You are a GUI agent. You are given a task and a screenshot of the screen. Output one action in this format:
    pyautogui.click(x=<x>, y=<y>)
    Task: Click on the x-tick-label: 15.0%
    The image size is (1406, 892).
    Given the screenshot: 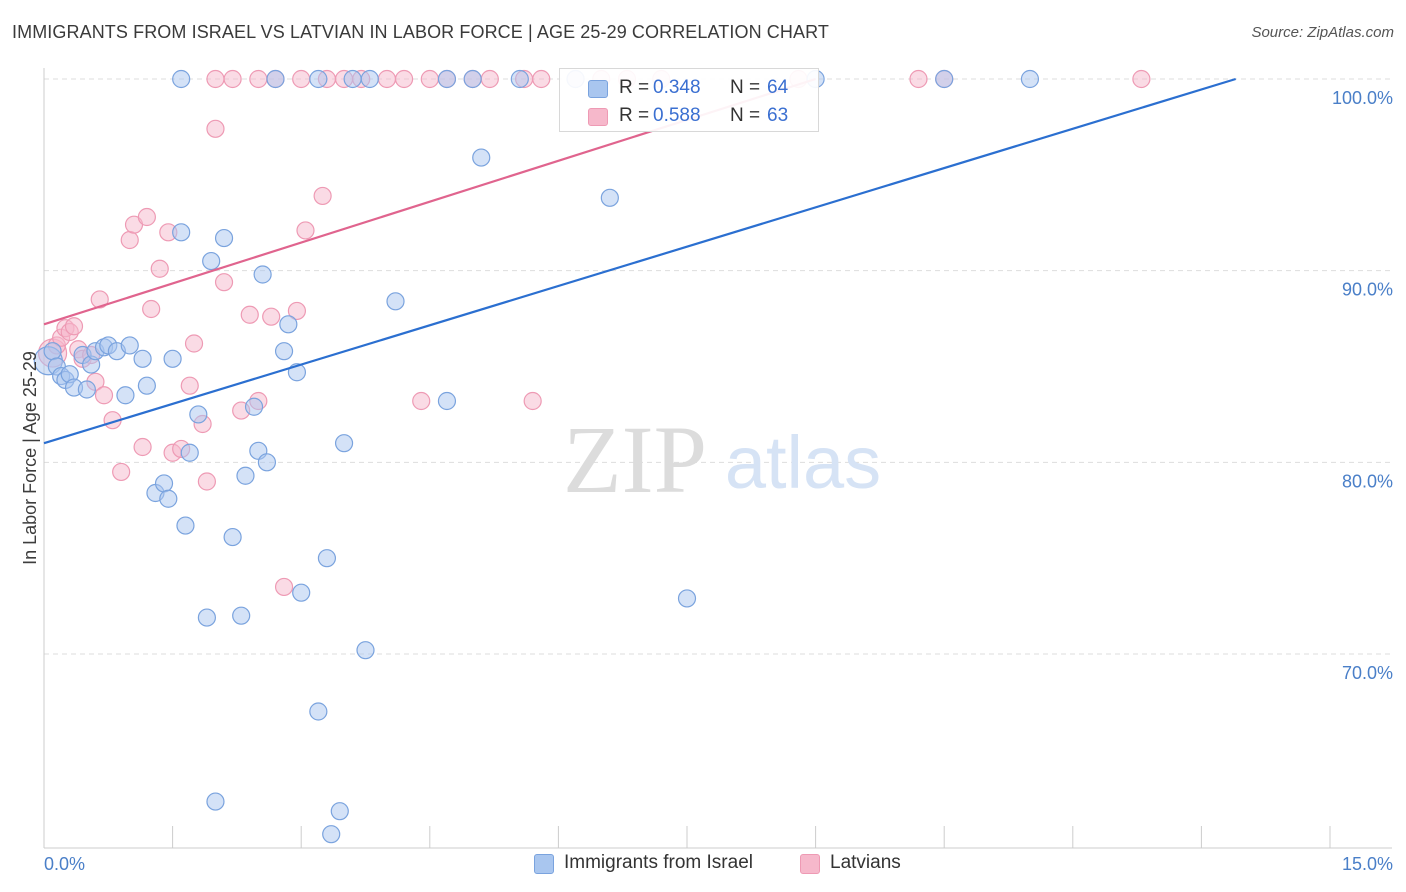 What is the action you would take?
    pyautogui.click(x=1367, y=864)
    